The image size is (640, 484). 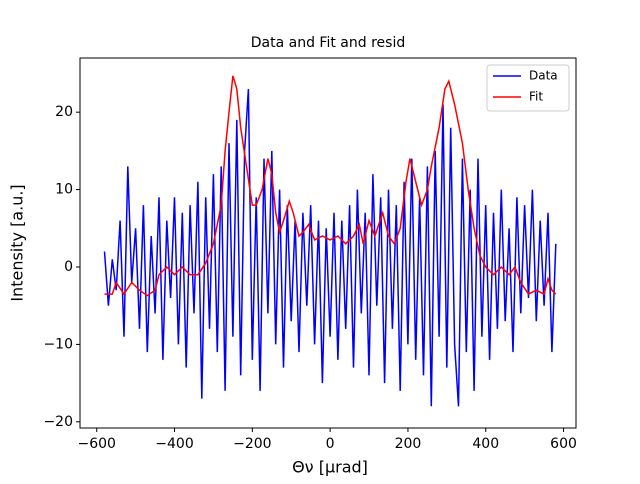 I want to click on x-tick-label: 400, so click(x=485, y=444).